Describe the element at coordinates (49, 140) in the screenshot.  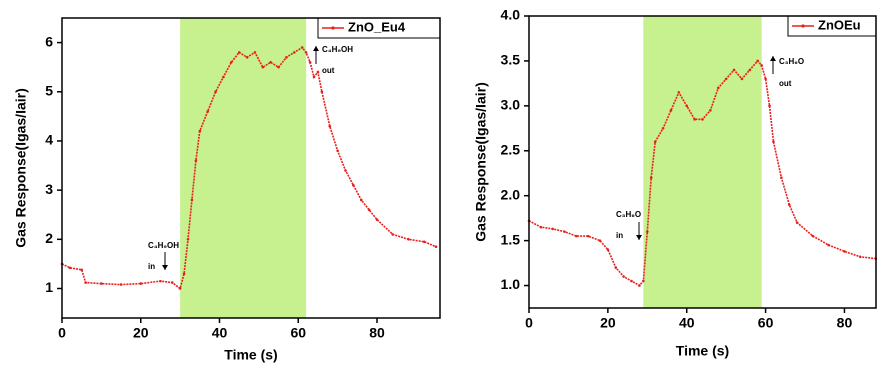
I see `y-tick-label: 4` at that location.